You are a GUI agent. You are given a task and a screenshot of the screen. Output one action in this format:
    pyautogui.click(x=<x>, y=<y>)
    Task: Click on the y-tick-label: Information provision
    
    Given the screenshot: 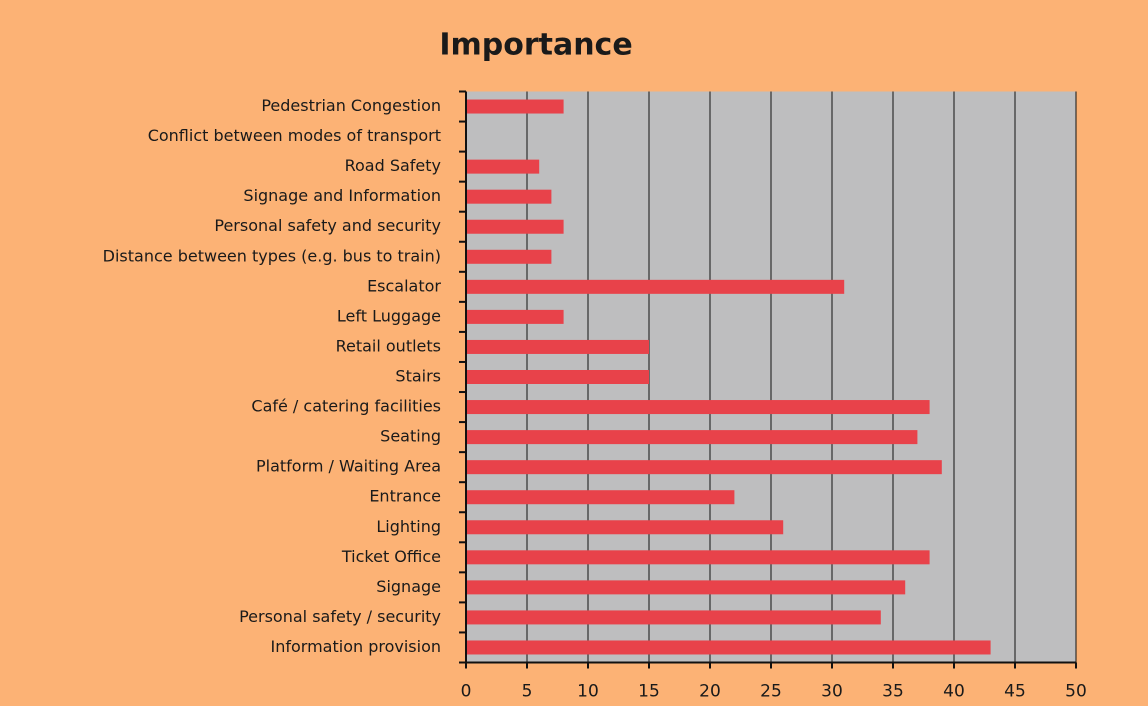 What is the action you would take?
    pyautogui.click(x=356, y=646)
    